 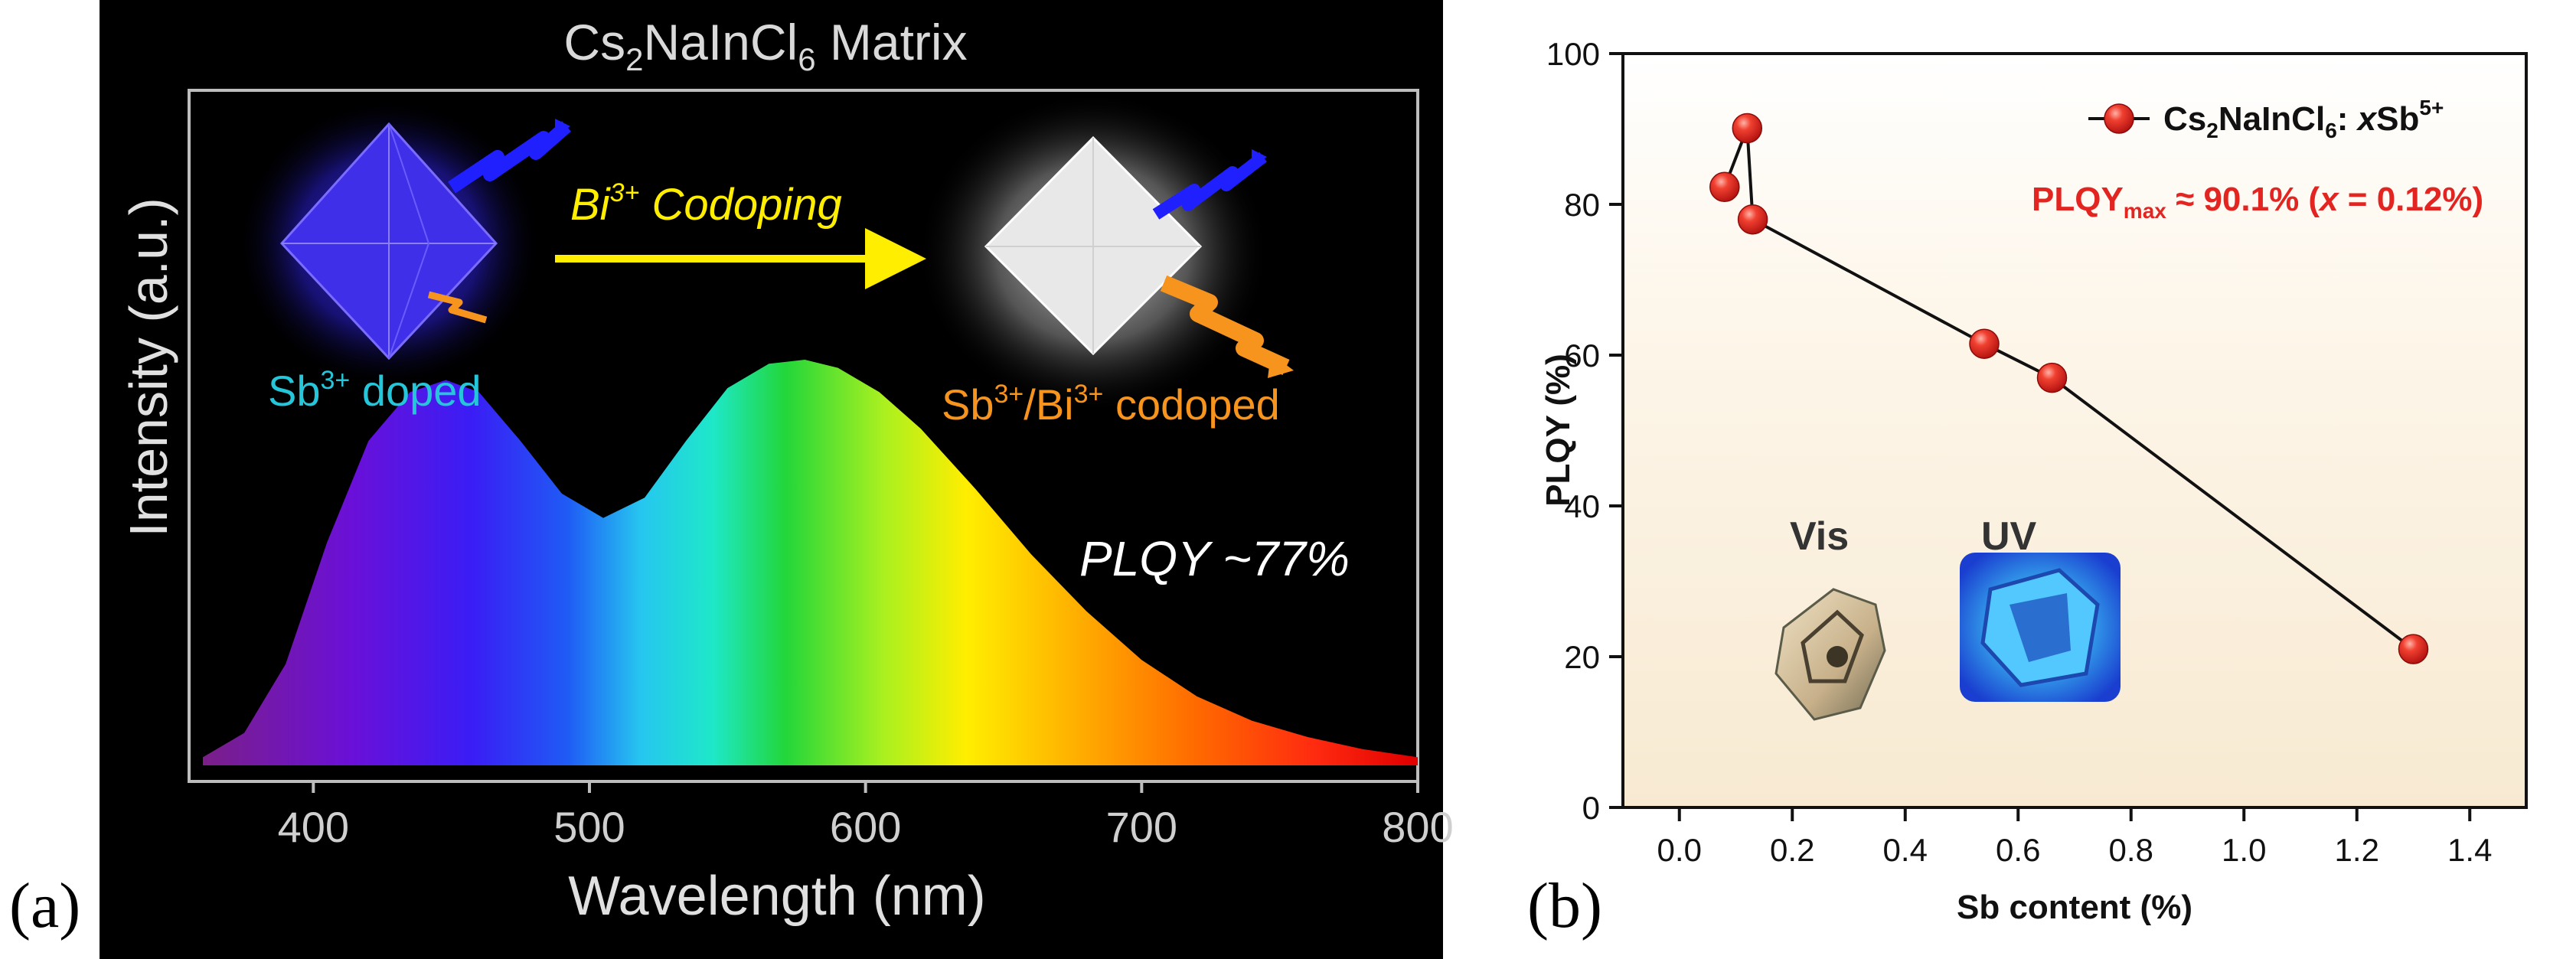 I want to click on panel-a-x-ticks: 400 500 600 700 800, so click(x=866, y=816).